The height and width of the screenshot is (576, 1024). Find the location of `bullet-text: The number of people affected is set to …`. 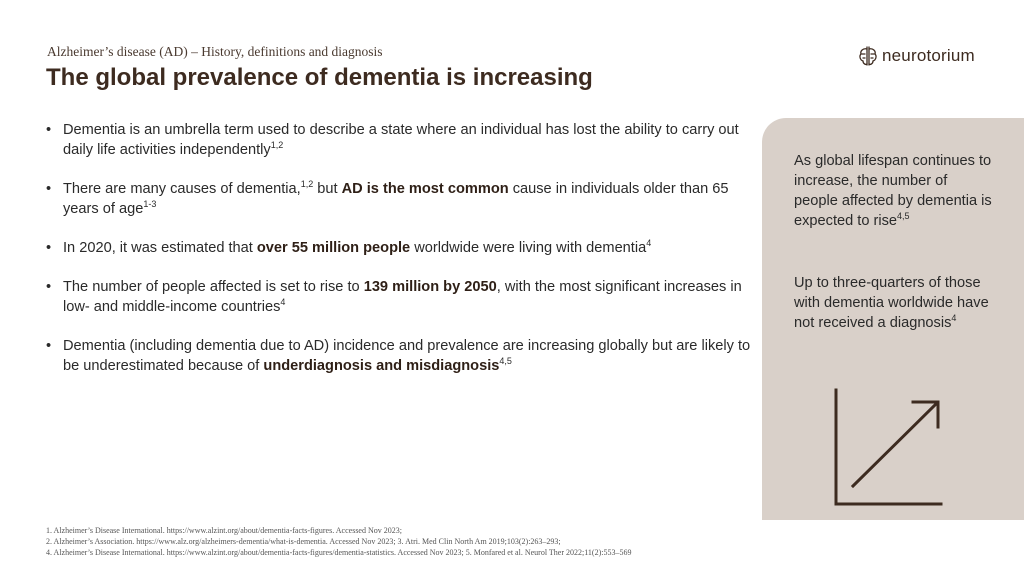

bullet-text: The number of people affected is set to … is located at coordinates (213, 287).